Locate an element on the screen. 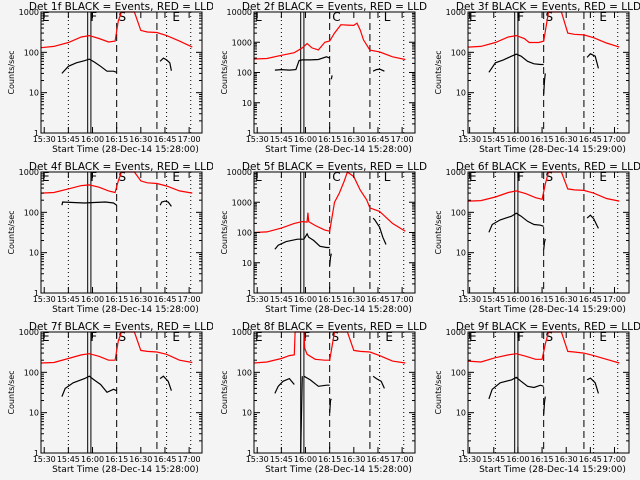 This screenshot has width=640, height=480. y-tick-label: 10000 is located at coordinates (239, 172).